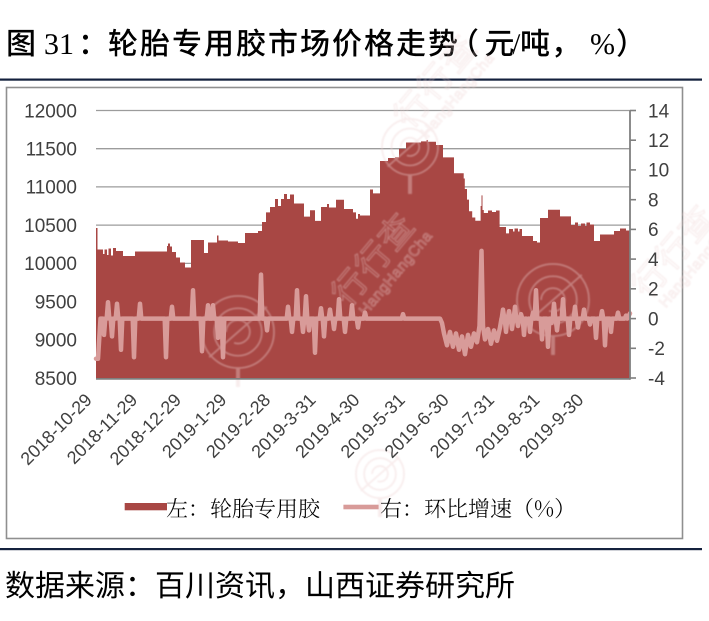 The height and width of the screenshot is (621, 709). Describe the element at coordinates (50, 226) in the screenshot. I see `svg-text: 10500` at that location.